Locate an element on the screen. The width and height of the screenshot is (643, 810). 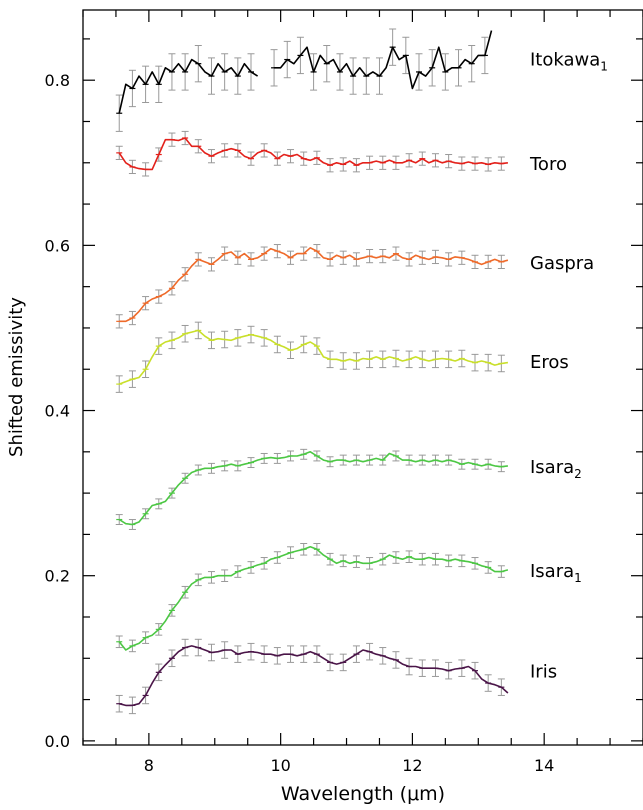
series-label: Isara1 is located at coordinates (556, 573).